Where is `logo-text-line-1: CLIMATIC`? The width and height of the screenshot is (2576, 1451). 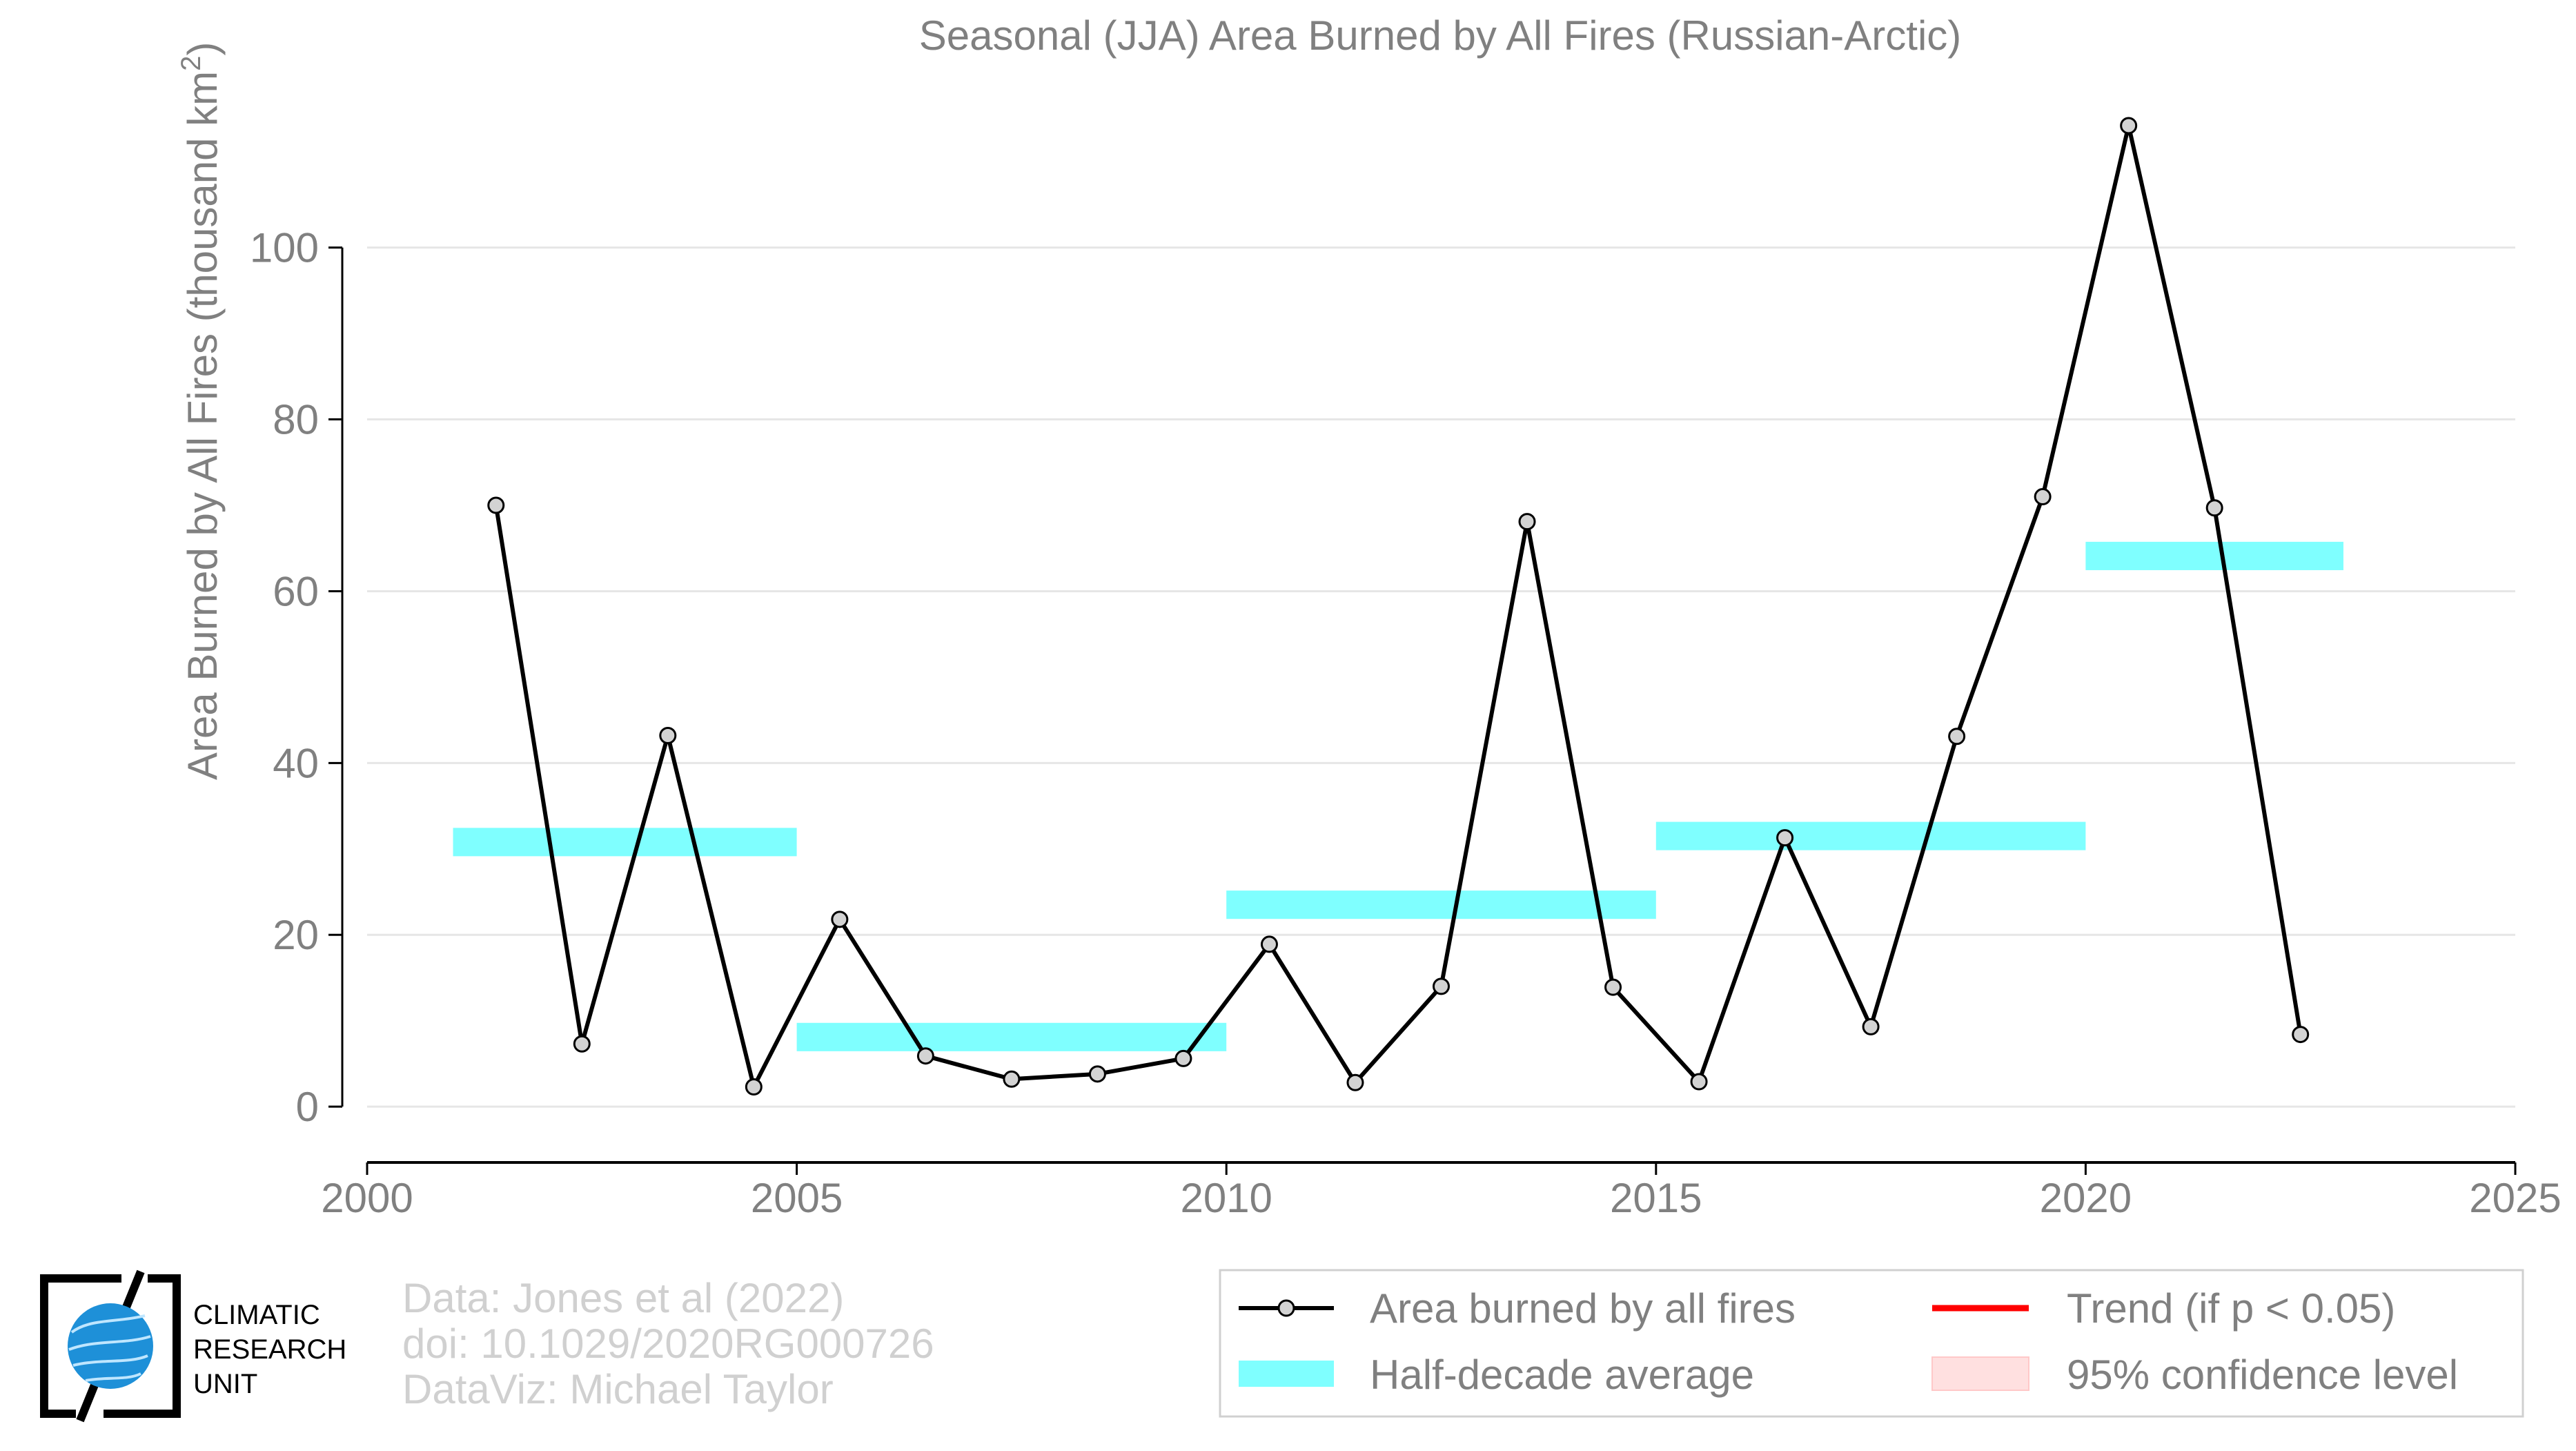 logo-text-line-1: CLIMATIC is located at coordinates (256, 1315).